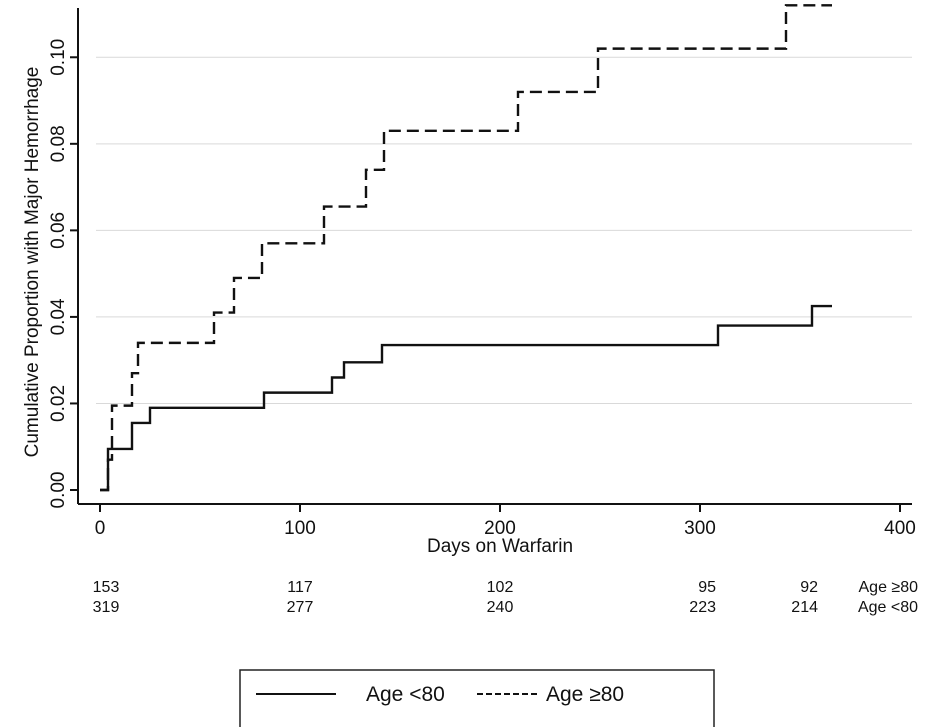 This screenshot has height=727, width=929. What do you see at coordinates (900, 528) in the screenshot?
I see `x-tick-label: 400` at bounding box center [900, 528].